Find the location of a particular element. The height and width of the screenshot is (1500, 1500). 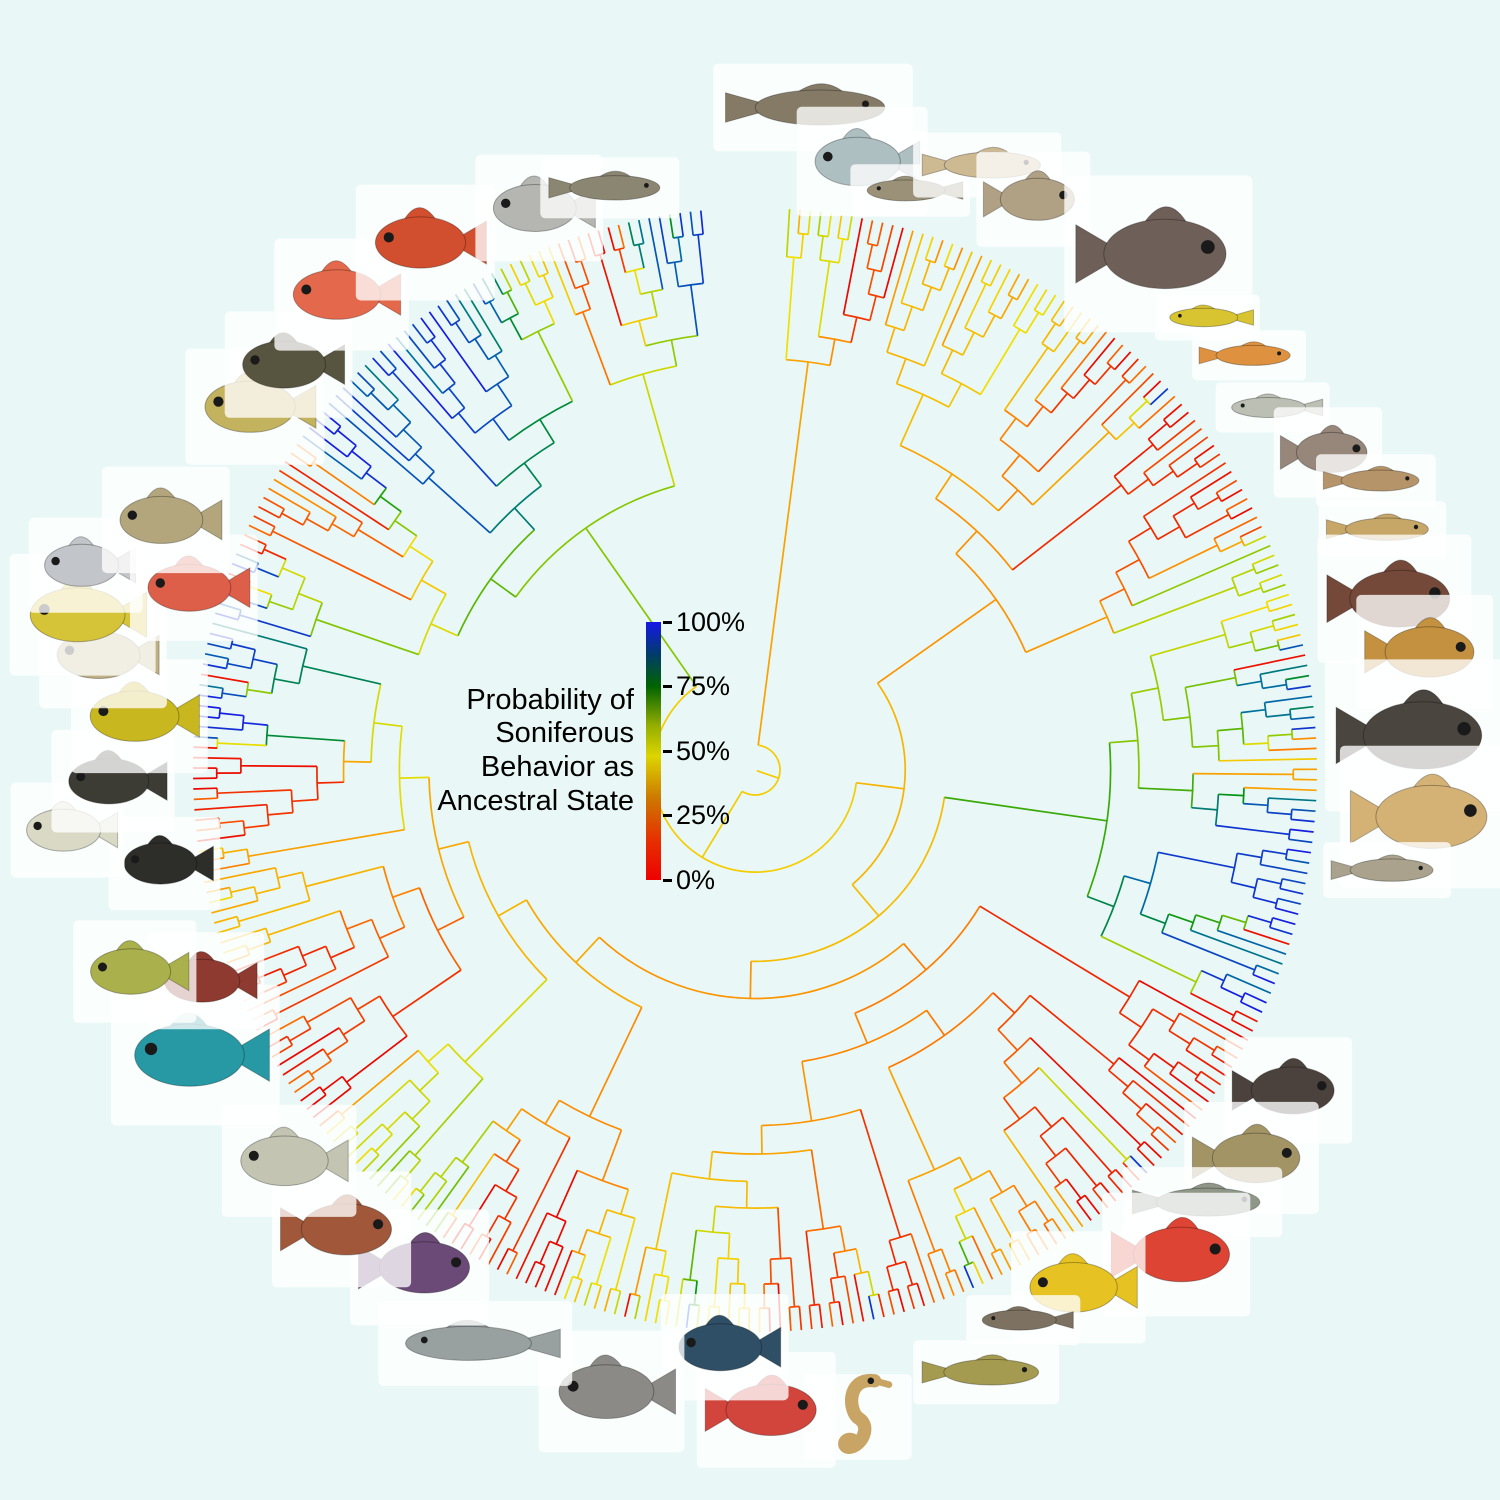

legend-tick-list: 100% 75% 50% 25% 0% is located at coordinates (704, 751).